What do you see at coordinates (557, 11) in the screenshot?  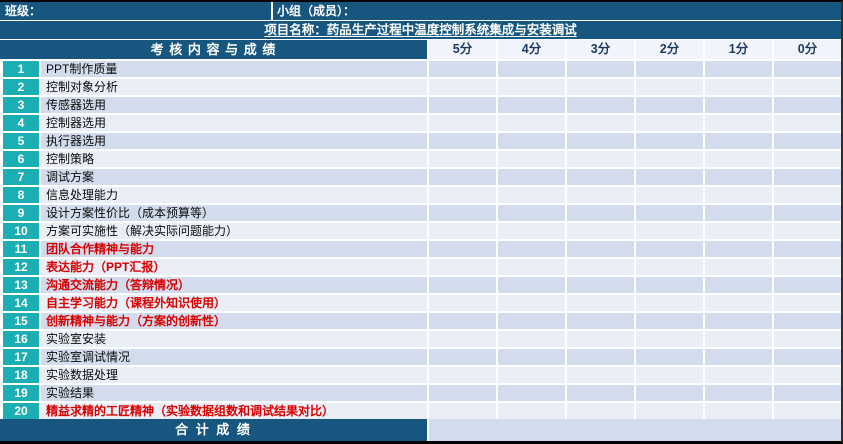 I see `group-members-field: 小组（成员）：` at bounding box center [557, 11].